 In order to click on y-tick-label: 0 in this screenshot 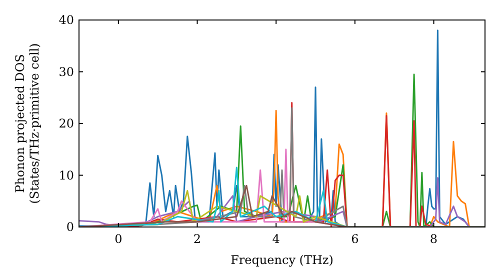, I will do `click(70, 227)`.